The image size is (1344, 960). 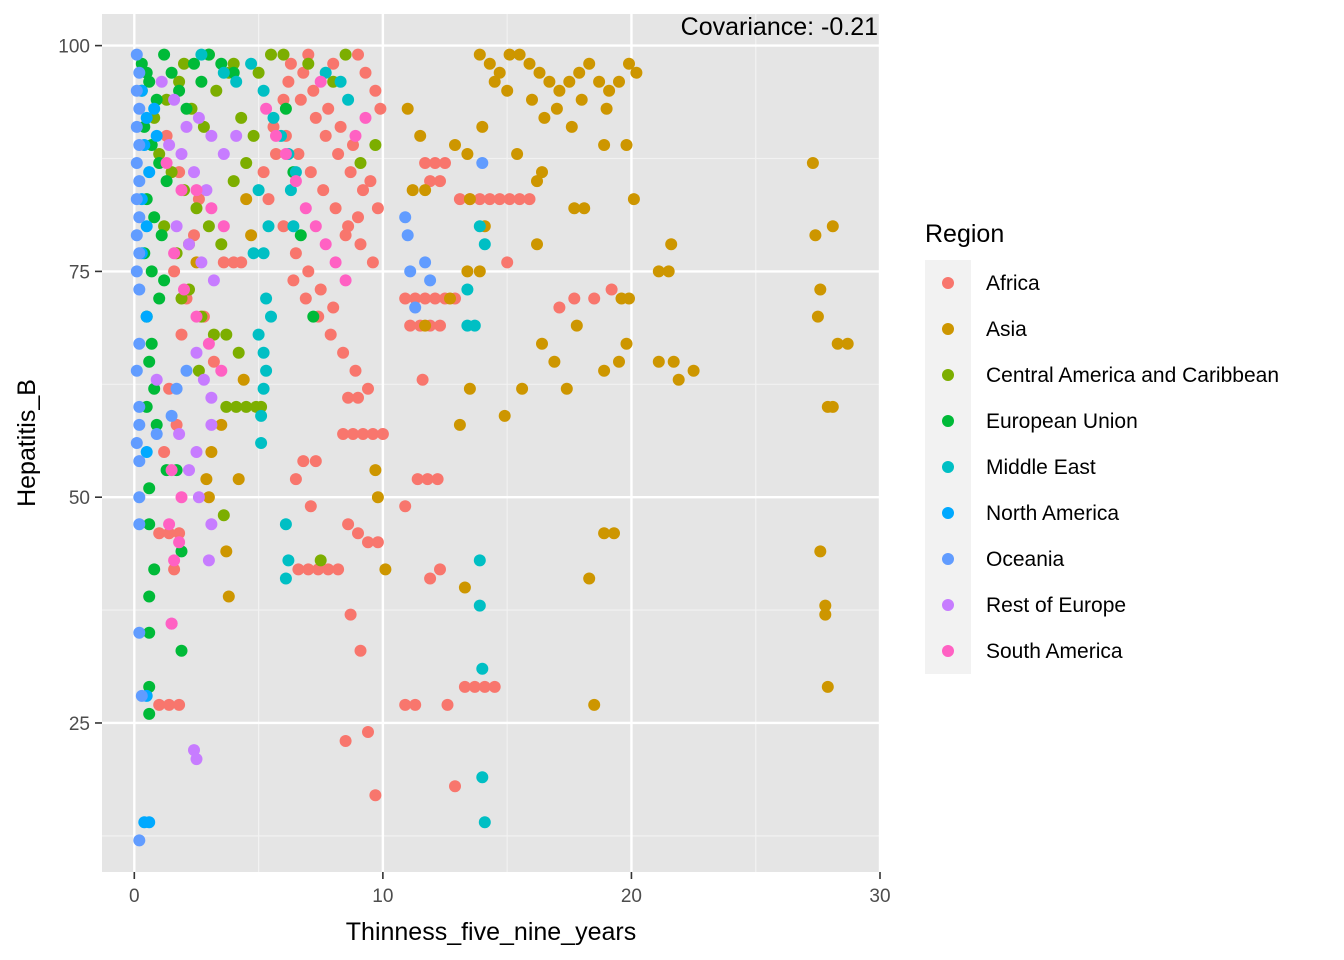 What do you see at coordinates (1041, 467) in the screenshot?
I see `legend-label: Middle East` at bounding box center [1041, 467].